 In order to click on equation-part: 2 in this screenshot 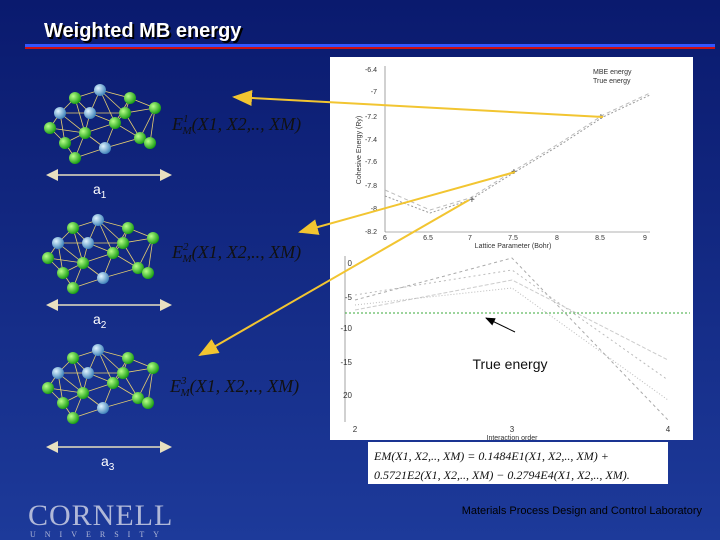, I will do `click(186, 247)`.